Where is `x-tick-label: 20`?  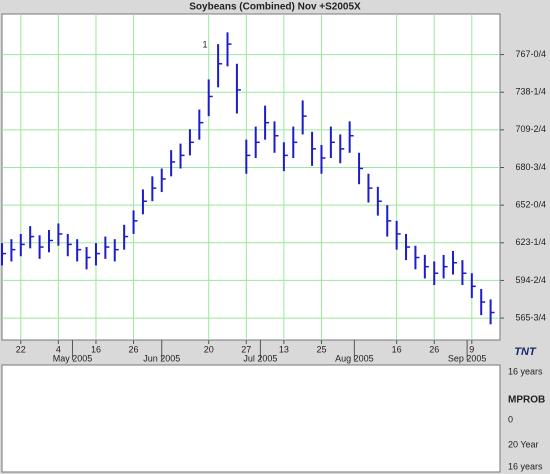
x-tick-label: 20 is located at coordinates (209, 349).